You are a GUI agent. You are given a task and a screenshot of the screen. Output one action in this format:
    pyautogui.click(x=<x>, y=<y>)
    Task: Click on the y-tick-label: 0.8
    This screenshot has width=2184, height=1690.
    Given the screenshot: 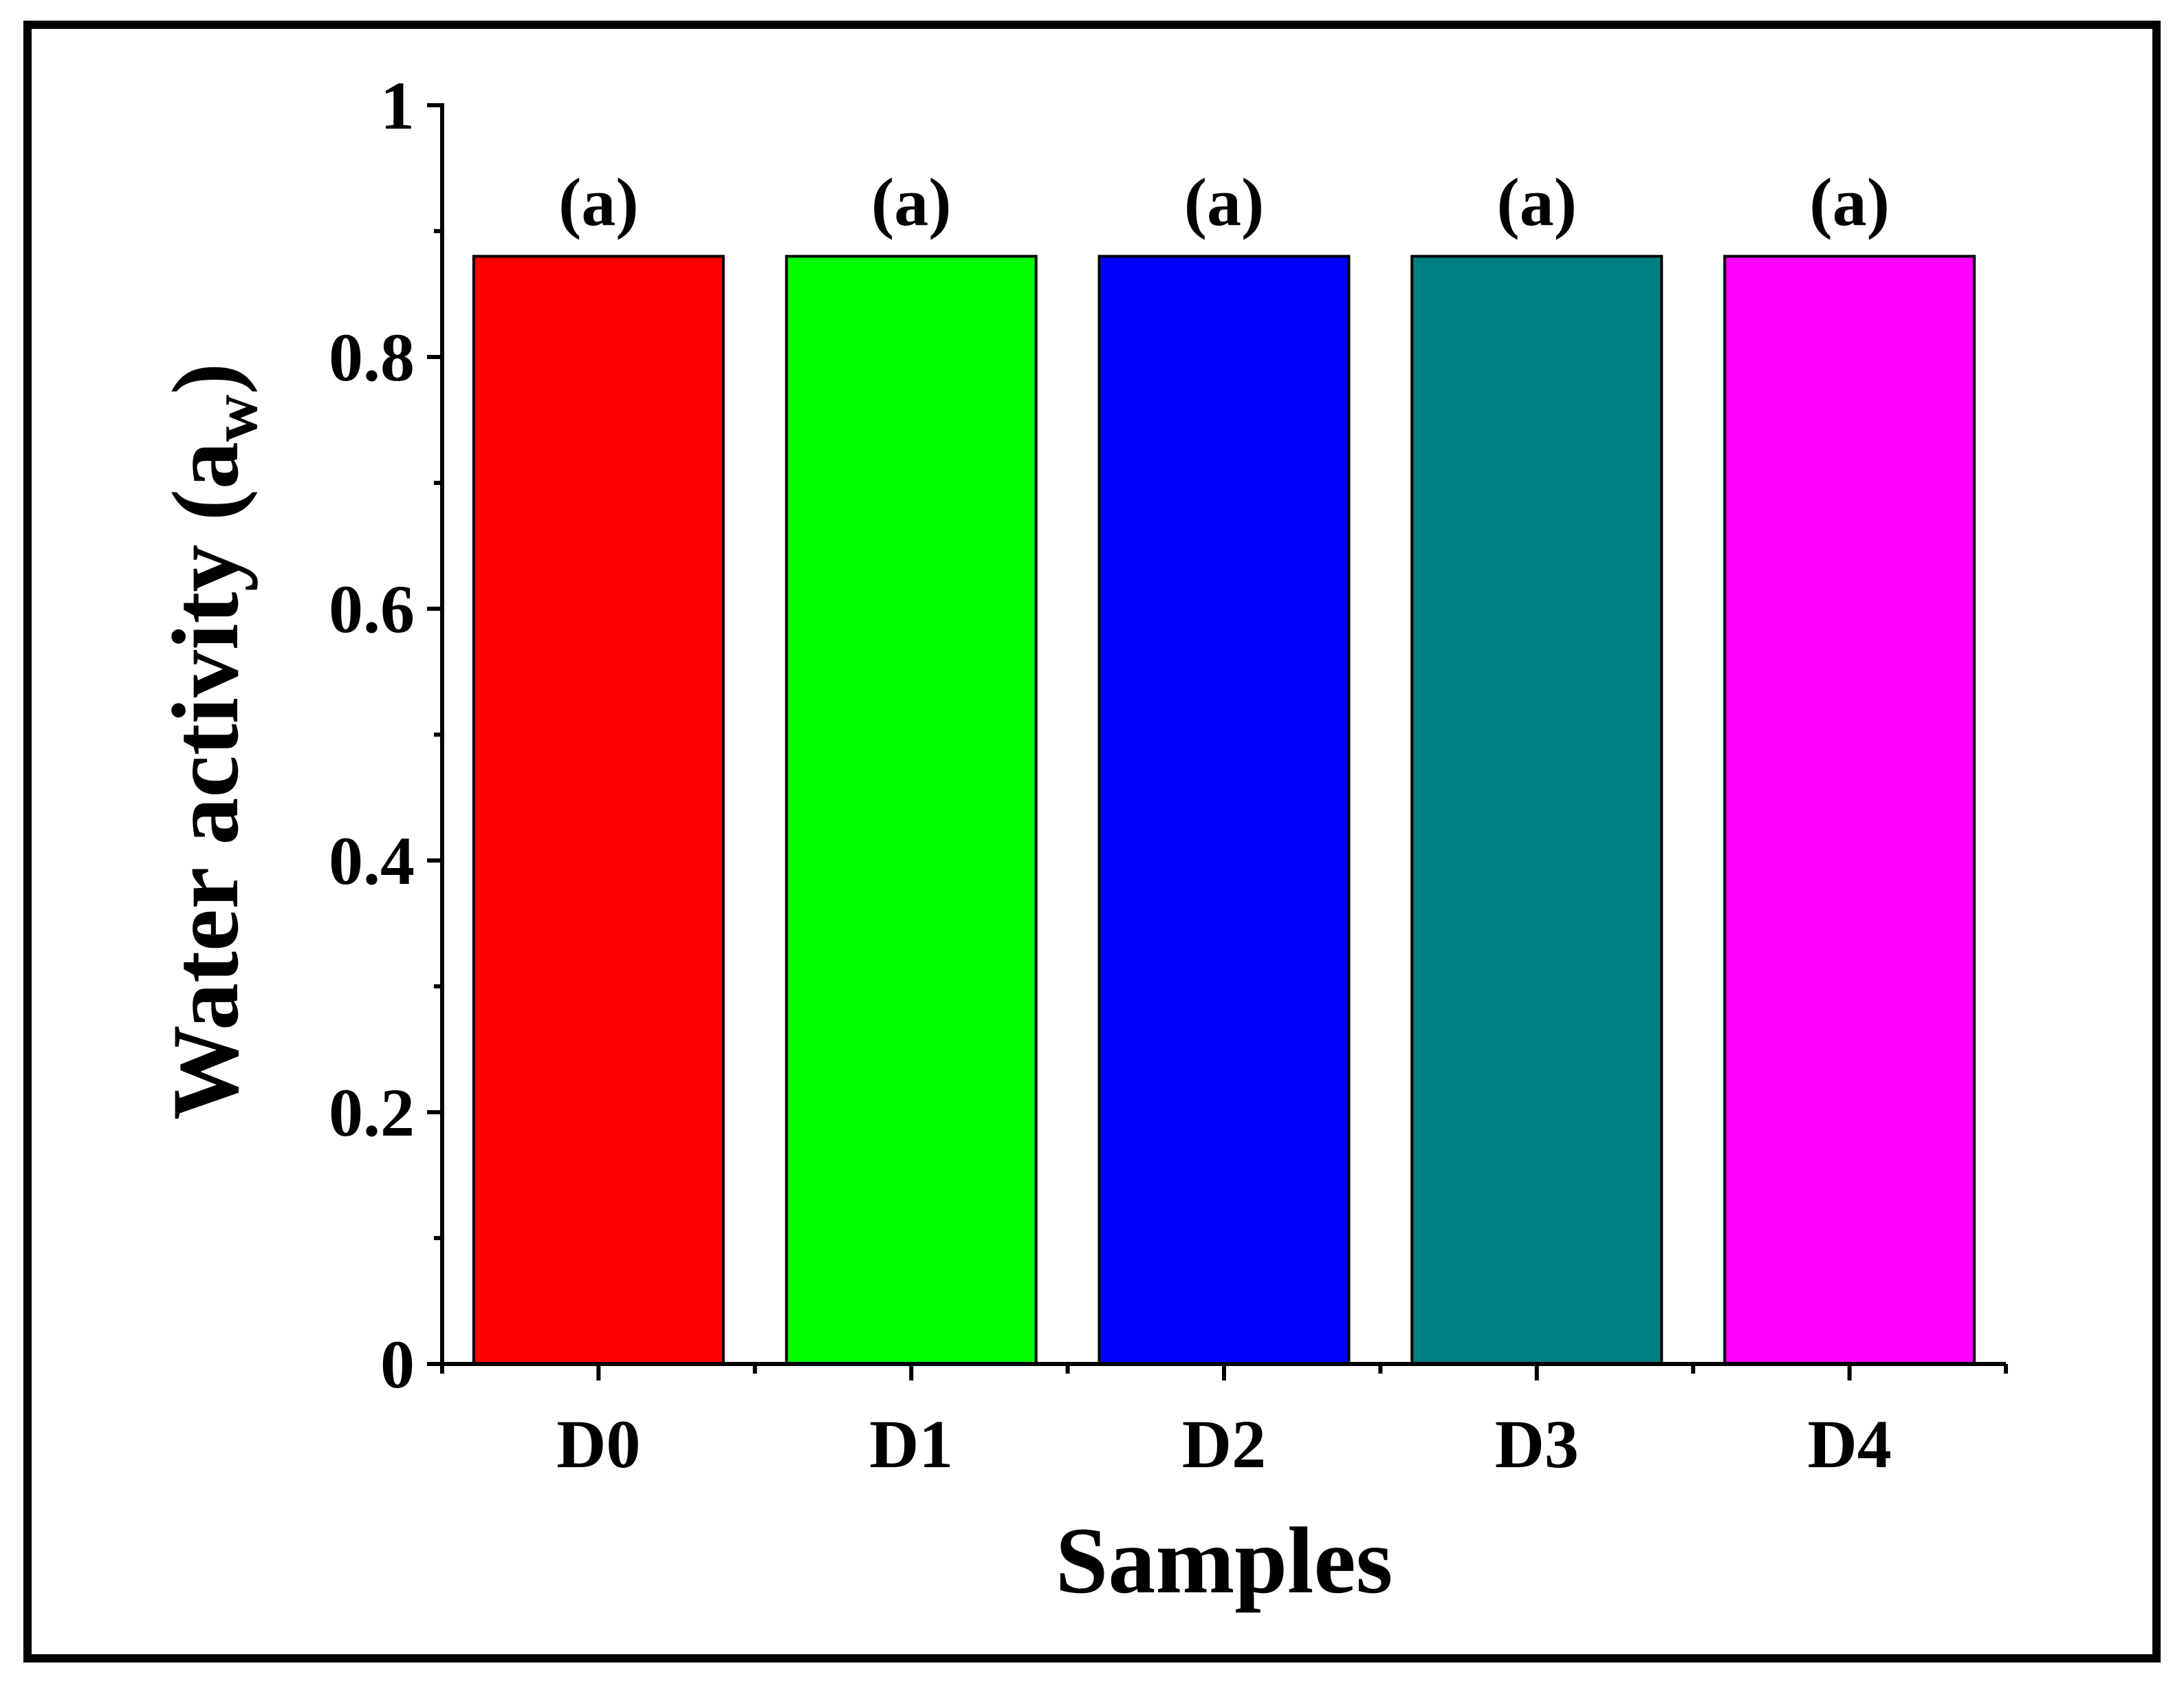 What is the action you would take?
    pyautogui.click(x=372, y=357)
    